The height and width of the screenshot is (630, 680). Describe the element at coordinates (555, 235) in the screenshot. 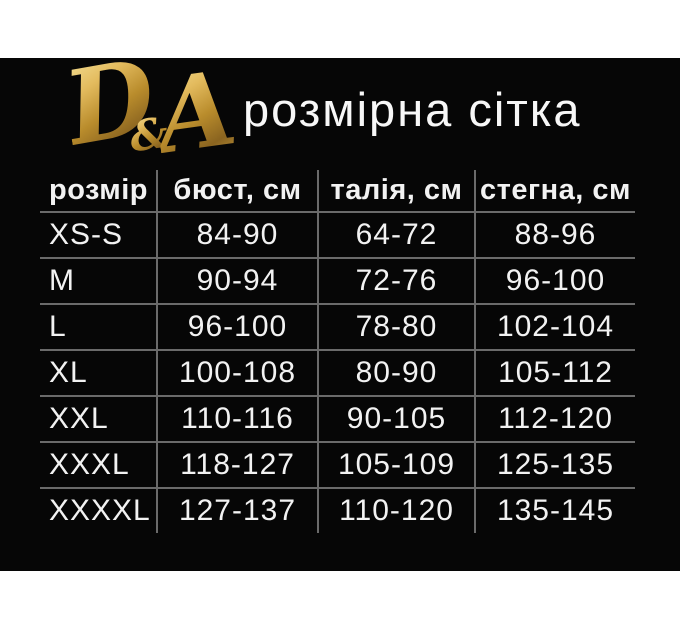

I see `hips-cell: 88-96` at that location.